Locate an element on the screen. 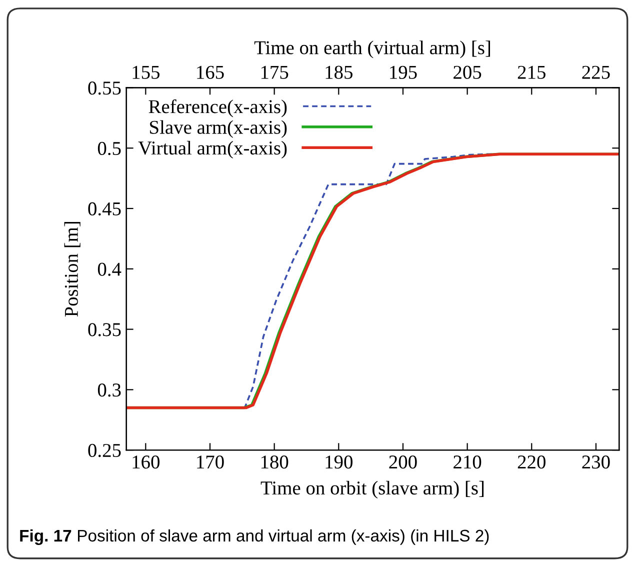  x-tick-label: 220 is located at coordinates (532, 462).